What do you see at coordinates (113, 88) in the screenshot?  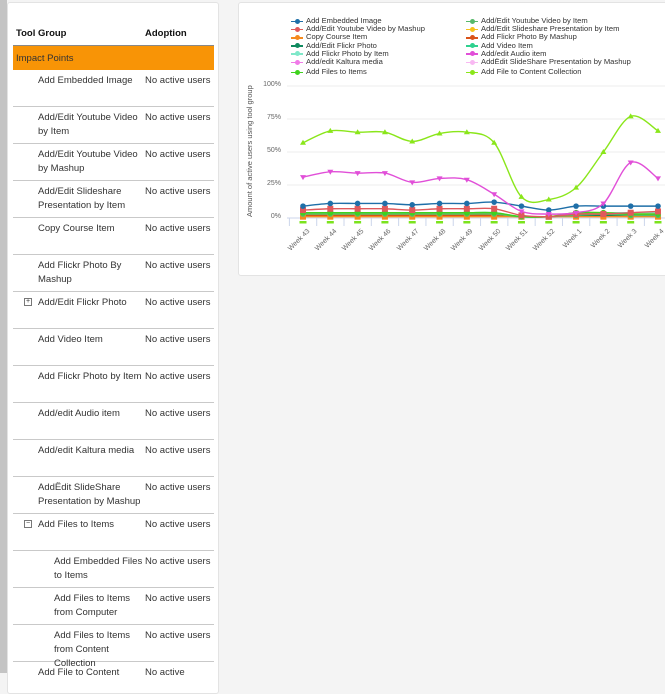 I see `table-row: Add Embedded Image No active users` at bounding box center [113, 88].